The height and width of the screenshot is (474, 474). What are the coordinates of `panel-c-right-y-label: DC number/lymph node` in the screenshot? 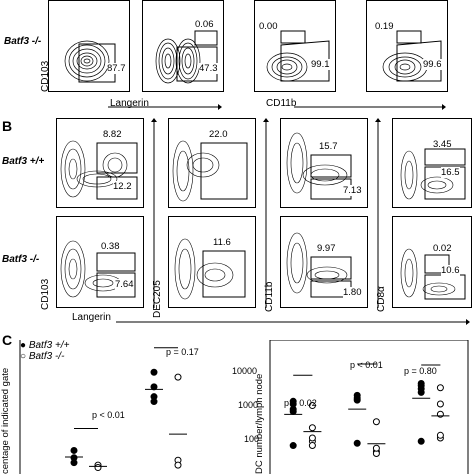 It's located at (259, 423).